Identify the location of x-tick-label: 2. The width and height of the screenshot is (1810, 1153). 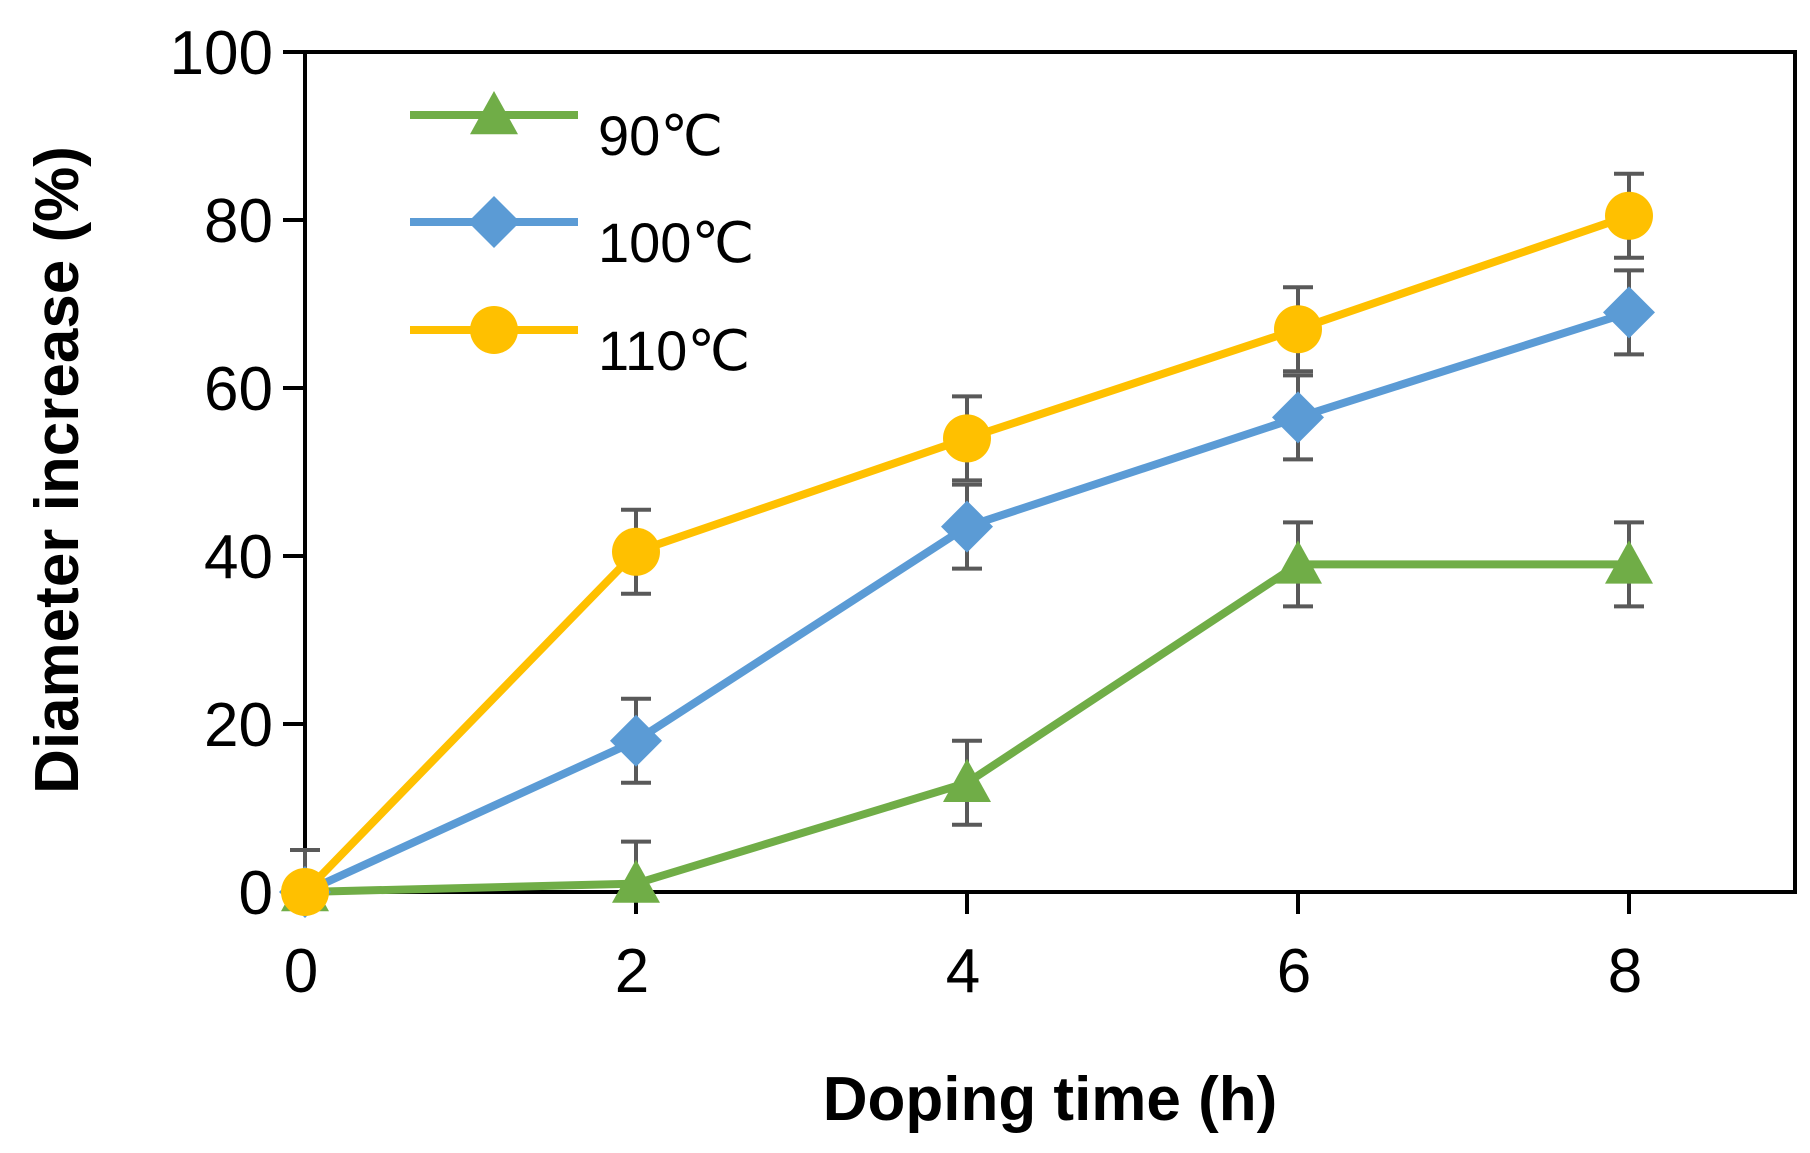
(632, 971).